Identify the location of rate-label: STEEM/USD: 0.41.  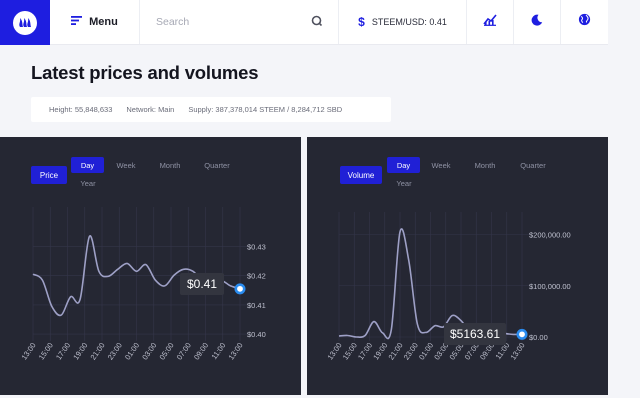
(409, 22).